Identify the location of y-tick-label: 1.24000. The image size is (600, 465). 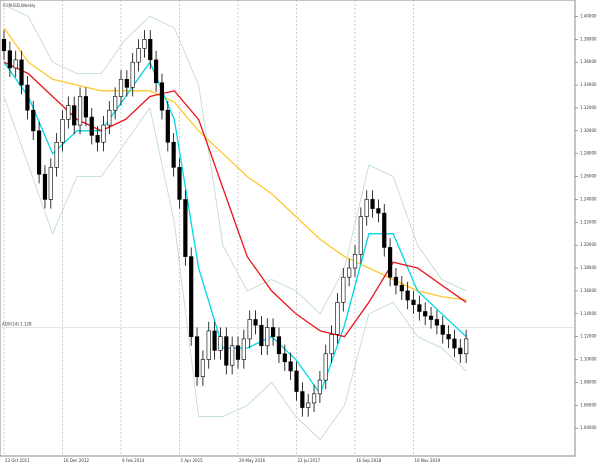
(588, 198).